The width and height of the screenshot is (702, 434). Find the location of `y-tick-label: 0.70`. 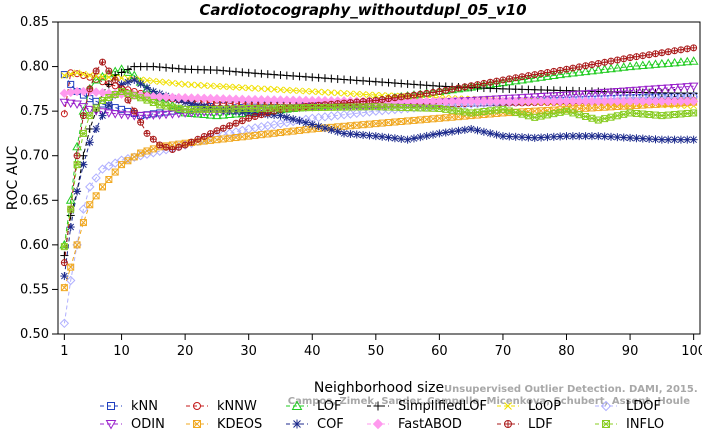

y-tick-label: 0.70 is located at coordinates (34, 156).